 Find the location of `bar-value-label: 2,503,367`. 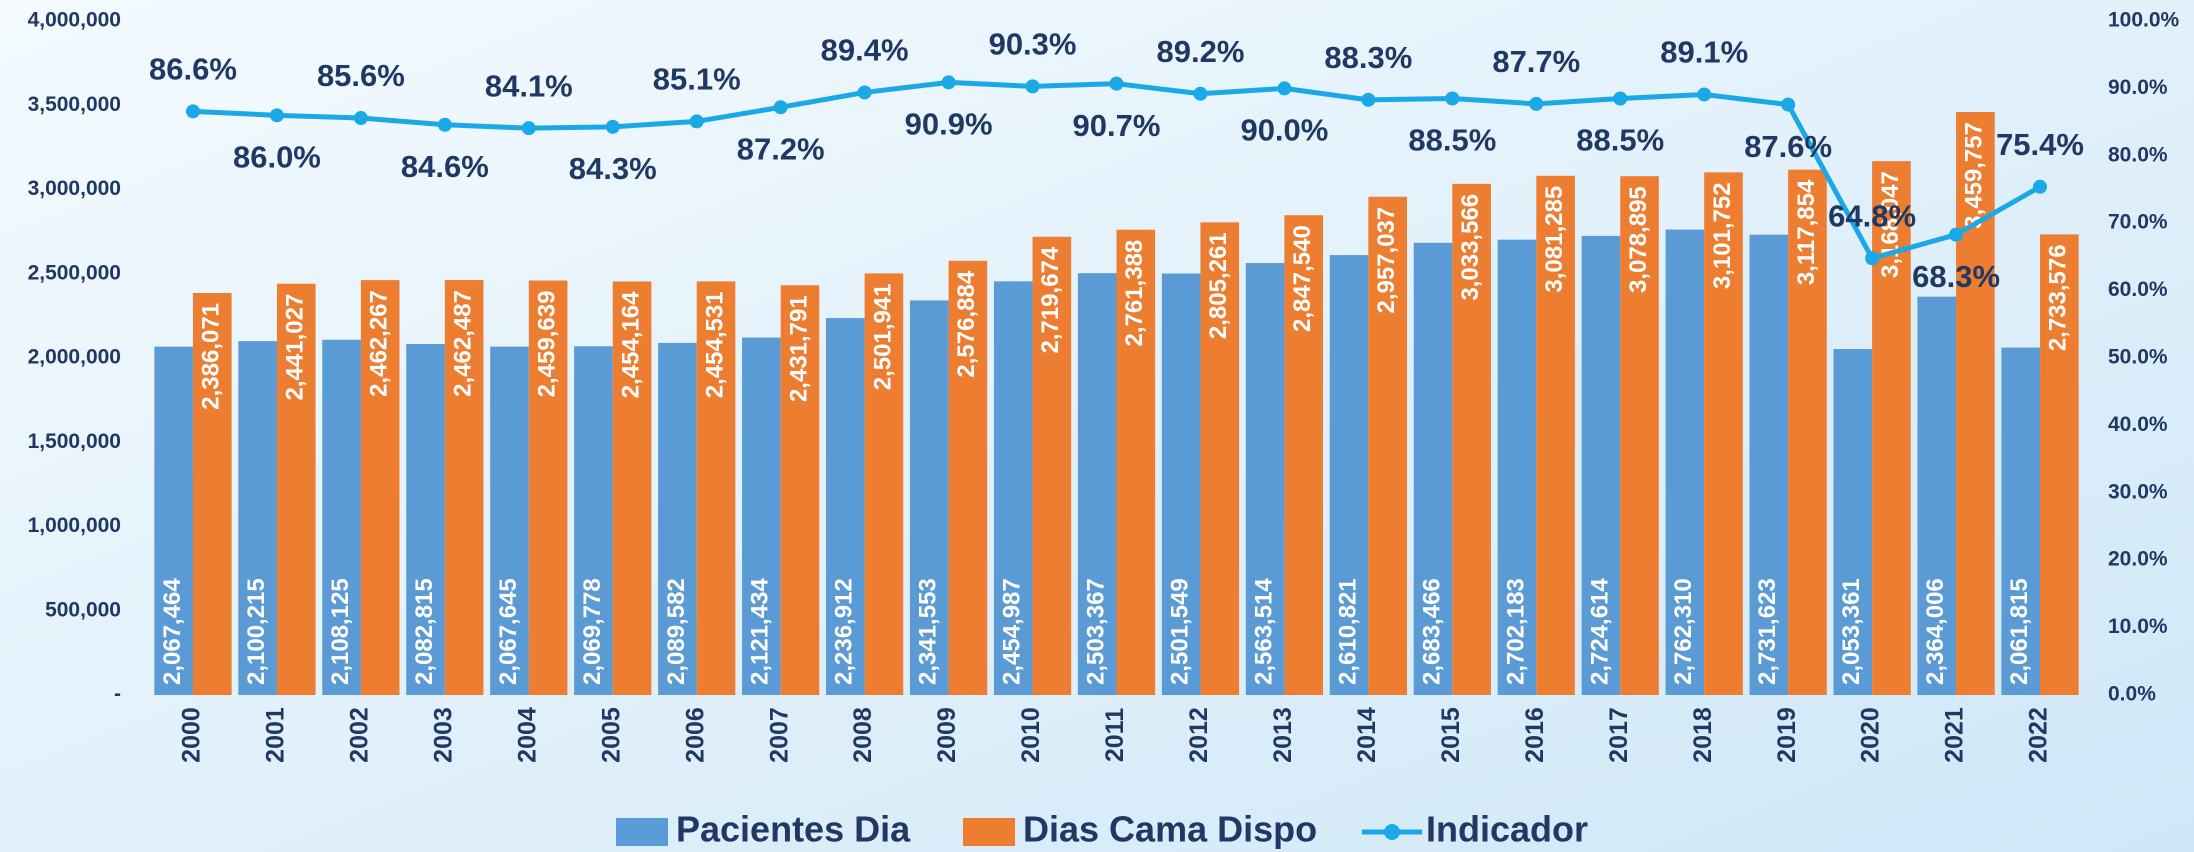

bar-value-label: 2,503,367 is located at coordinates (1096, 631).